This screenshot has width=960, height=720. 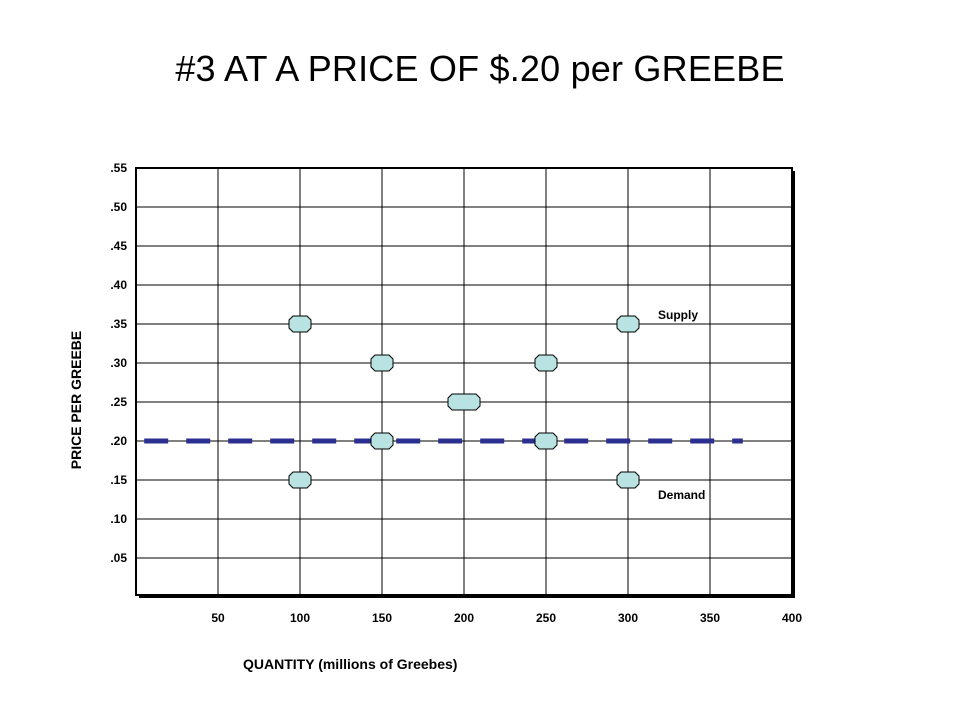 What do you see at coordinates (300, 618) in the screenshot?
I see `x-tick-label: 100` at bounding box center [300, 618].